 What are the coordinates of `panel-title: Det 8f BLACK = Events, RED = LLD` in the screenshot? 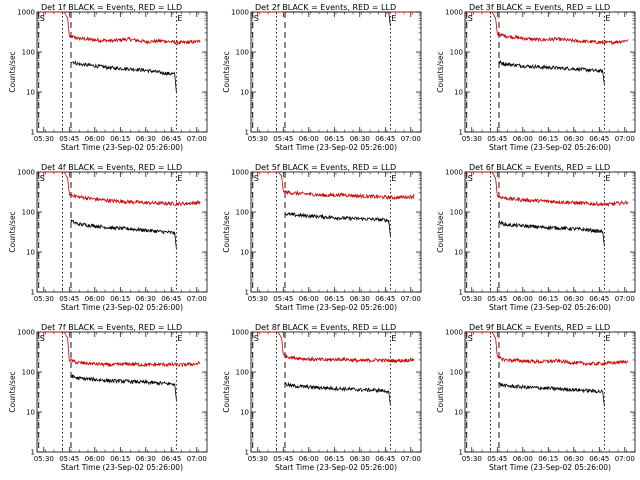 It's located at (325, 327).